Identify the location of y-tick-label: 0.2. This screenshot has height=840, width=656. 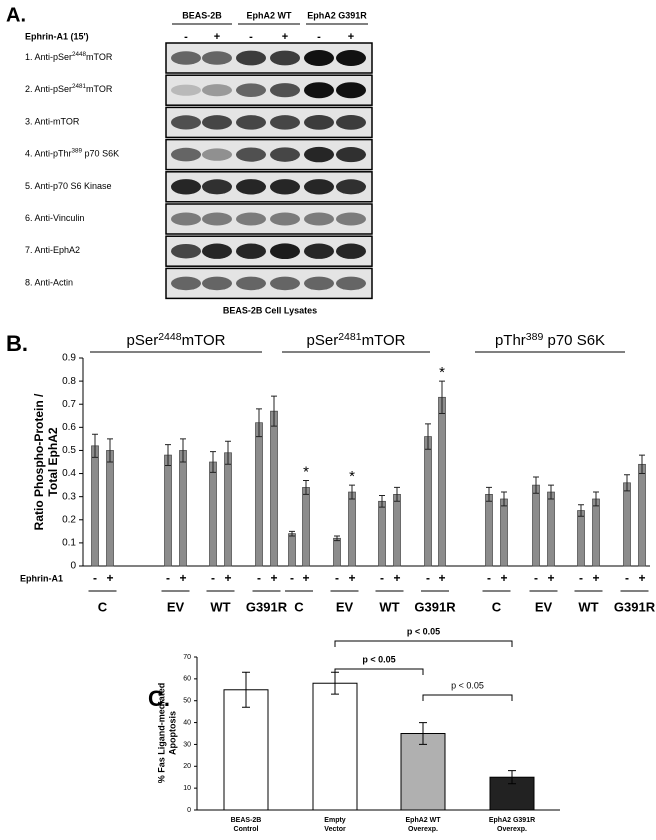
(69, 519).